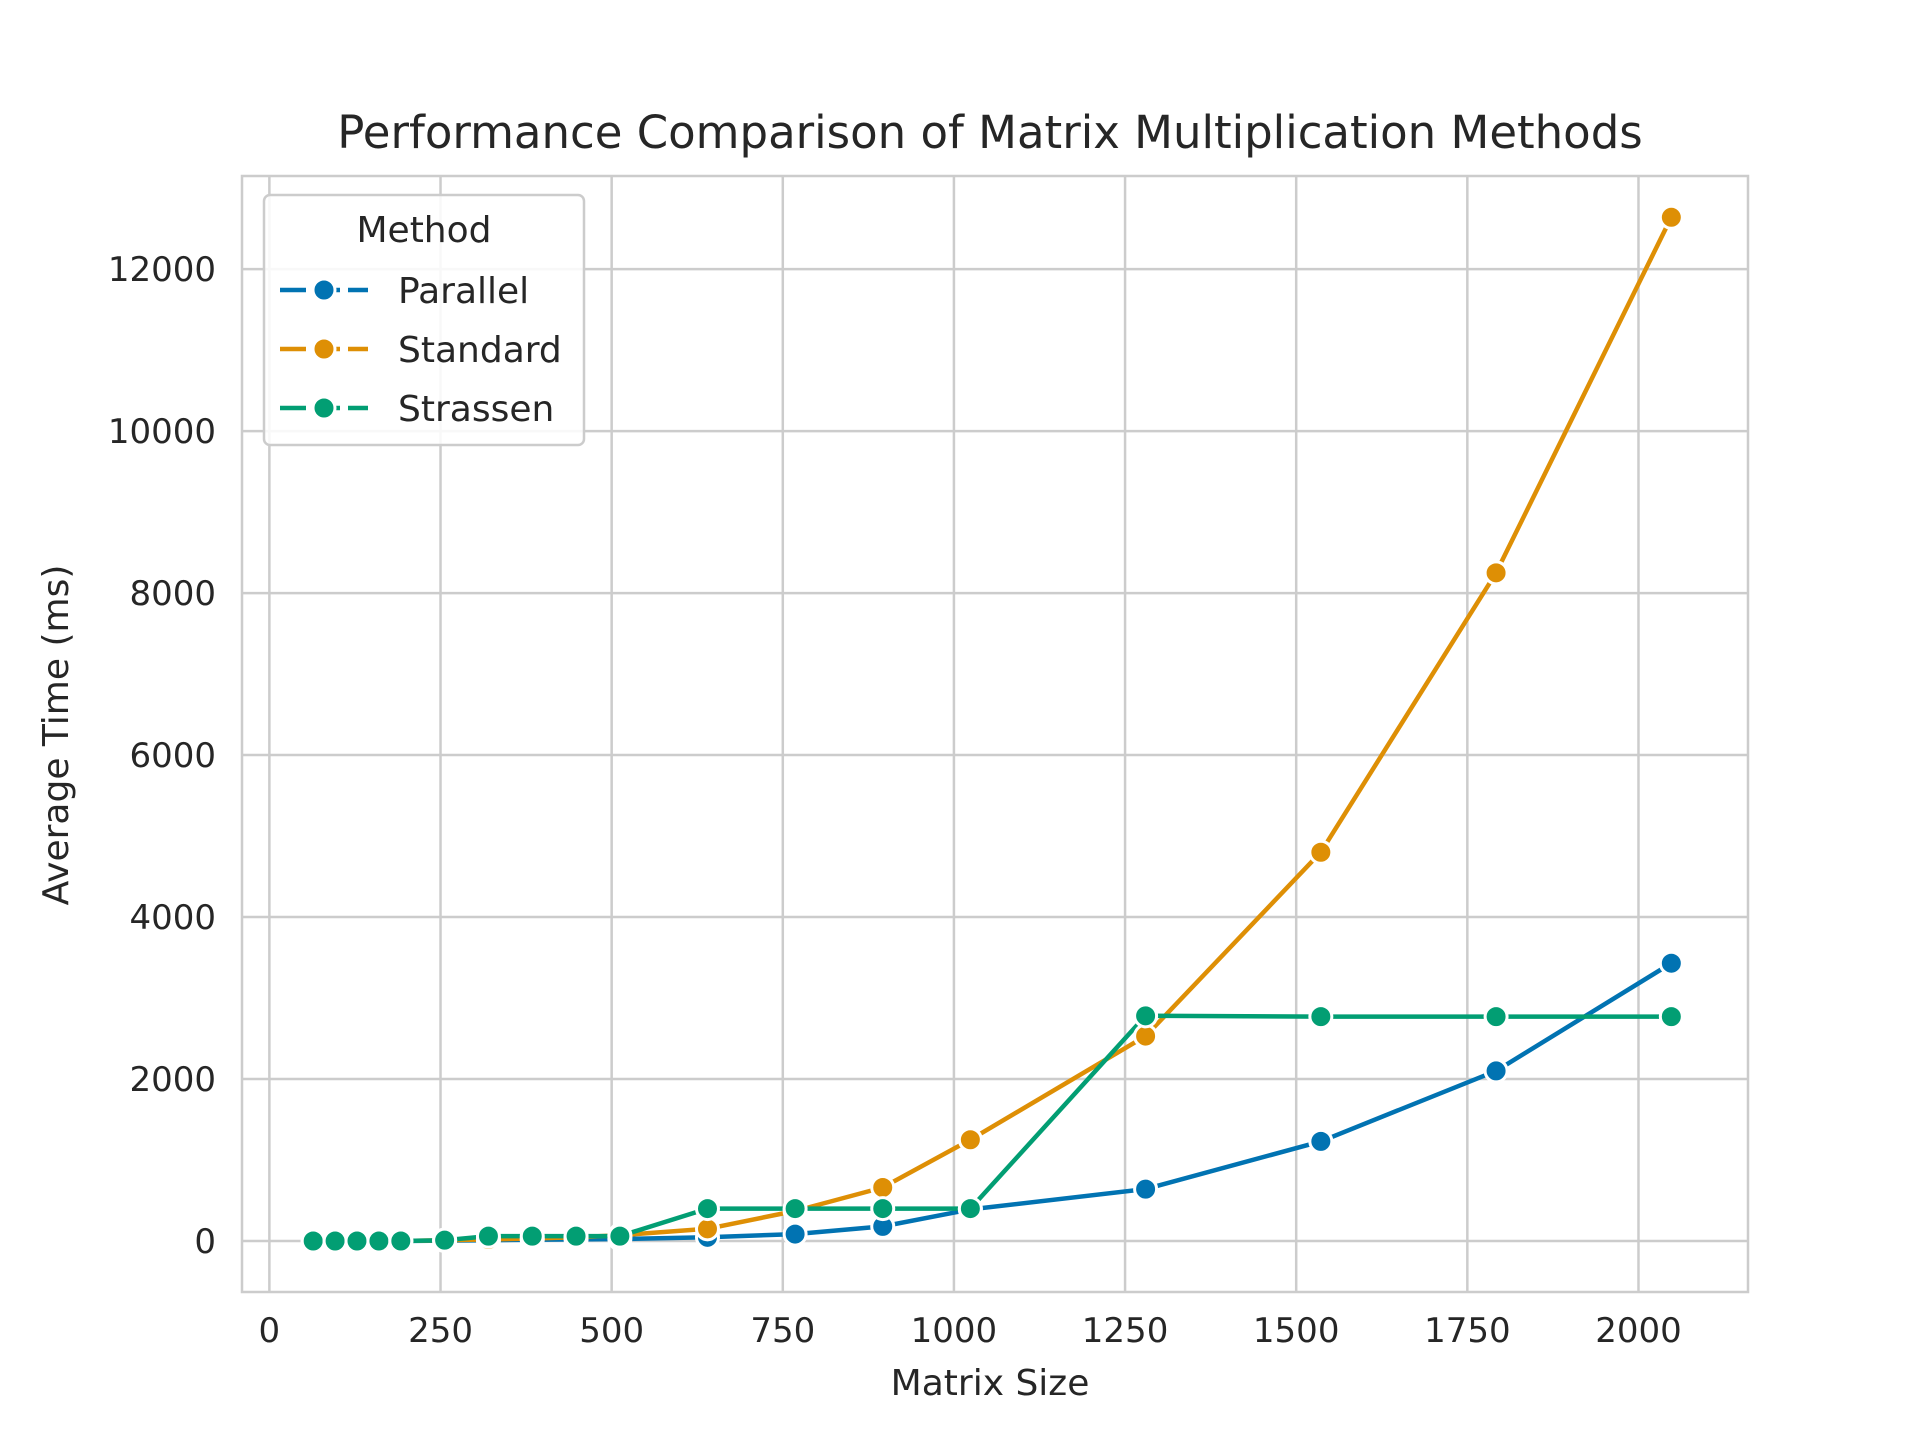 The image size is (1920, 1440). I want to click on x-tick-label: 750, so click(782, 1331).